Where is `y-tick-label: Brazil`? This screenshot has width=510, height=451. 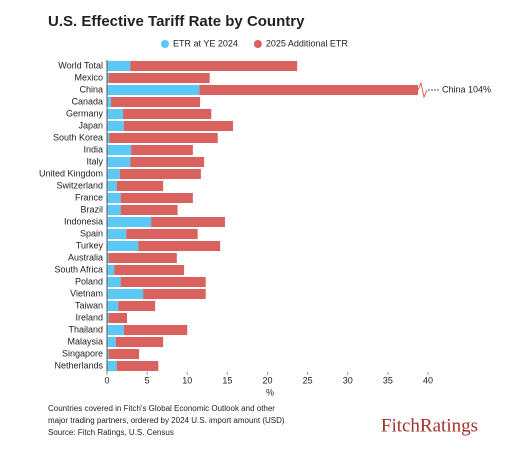 y-tick-label: Brazil is located at coordinates (91, 209).